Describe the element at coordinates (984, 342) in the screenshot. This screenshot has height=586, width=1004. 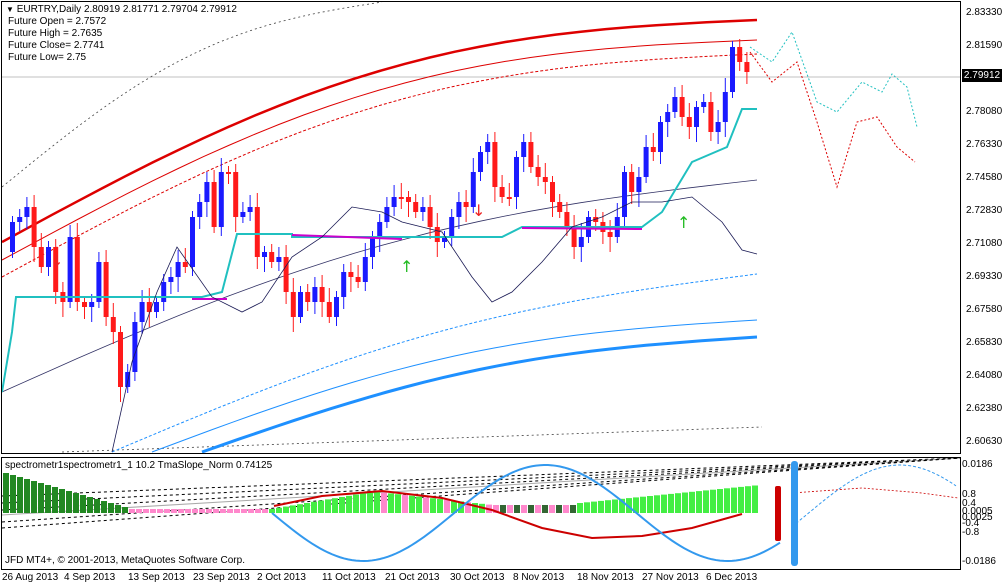
I see `price-tick-label: 2.65830` at that location.